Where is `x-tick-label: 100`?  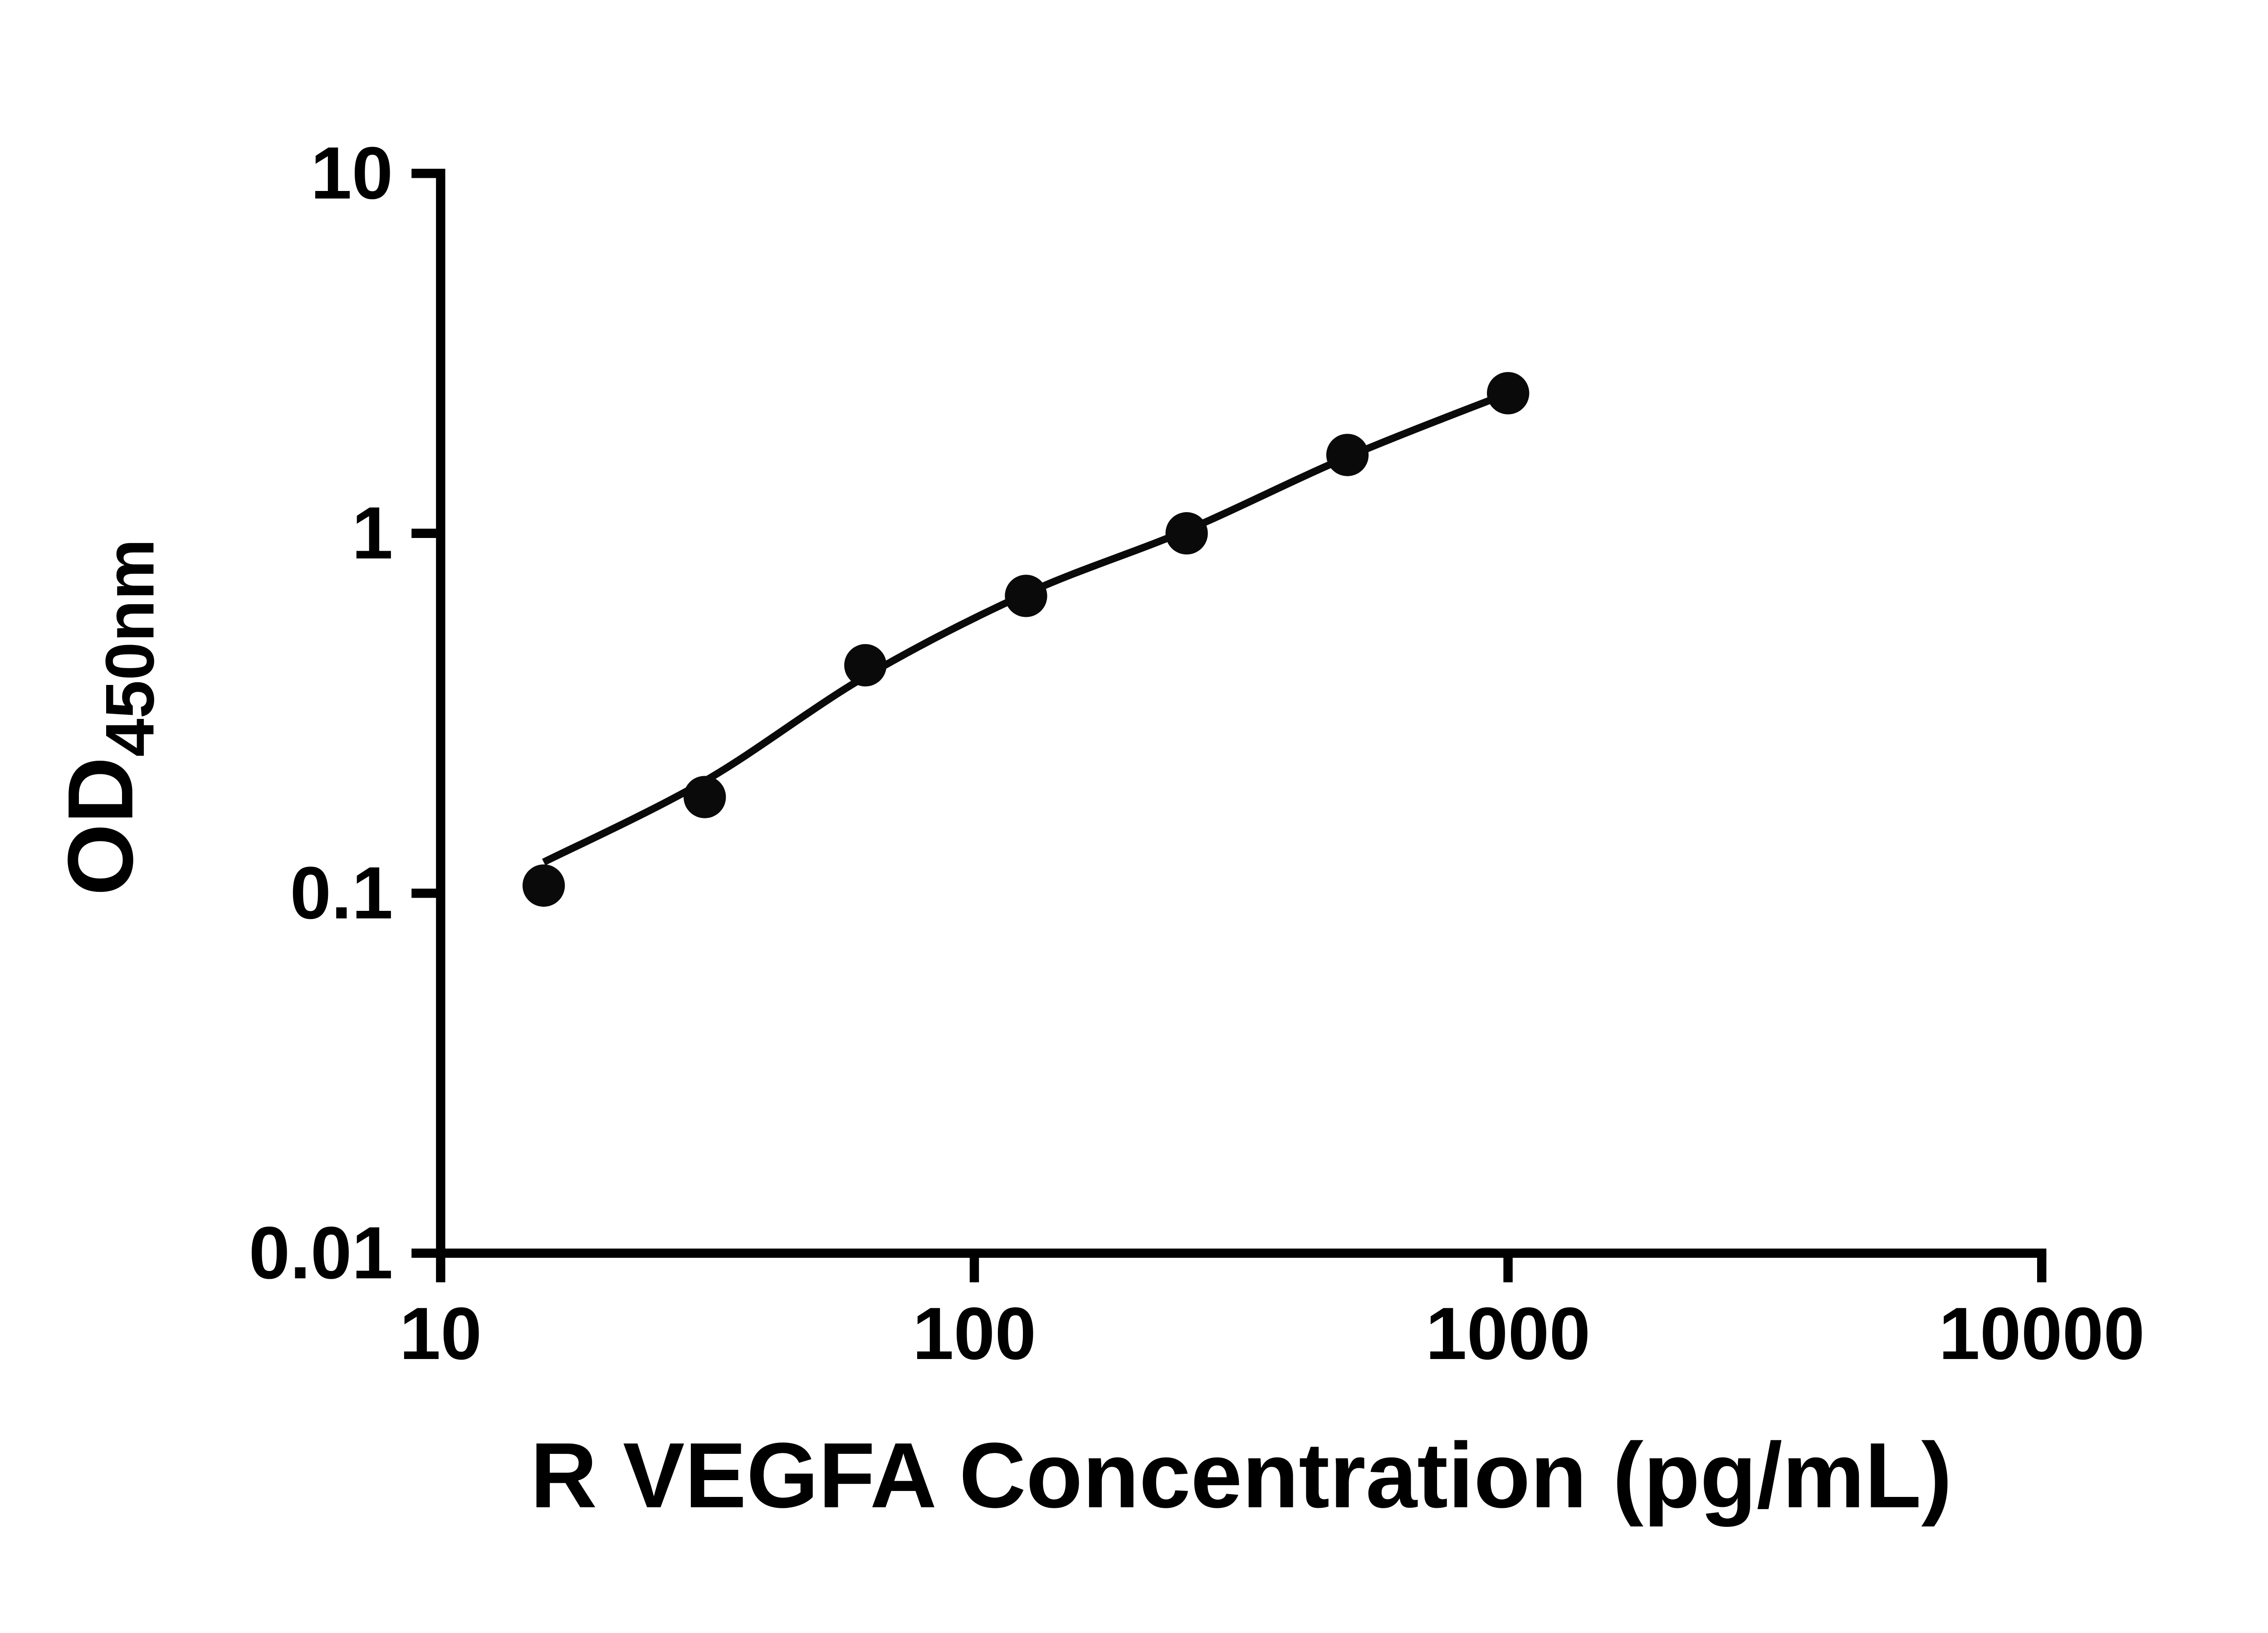
x-tick-label: 100 is located at coordinates (975, 1333).